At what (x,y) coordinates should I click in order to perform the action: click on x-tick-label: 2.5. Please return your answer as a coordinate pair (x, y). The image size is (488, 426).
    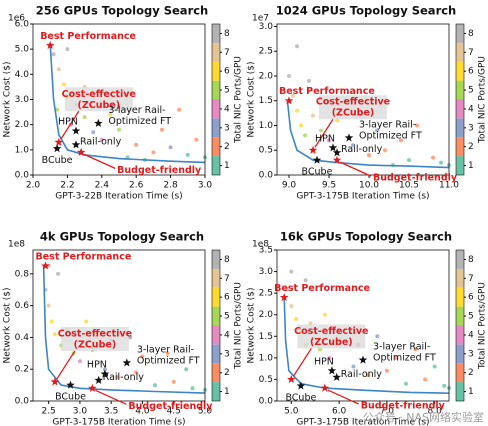
    Looking at the image, I should click on (48, 412).